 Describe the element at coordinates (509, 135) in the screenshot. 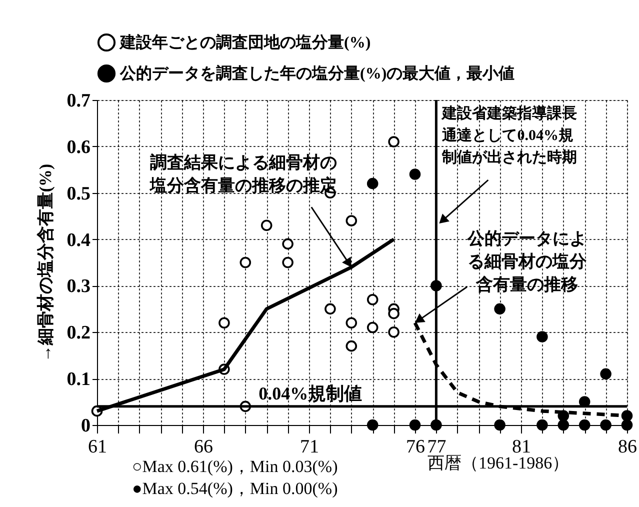

I see `ref-line-label: 建設省建築指導課長通達として0.04%規制値が出された時期` at that location.